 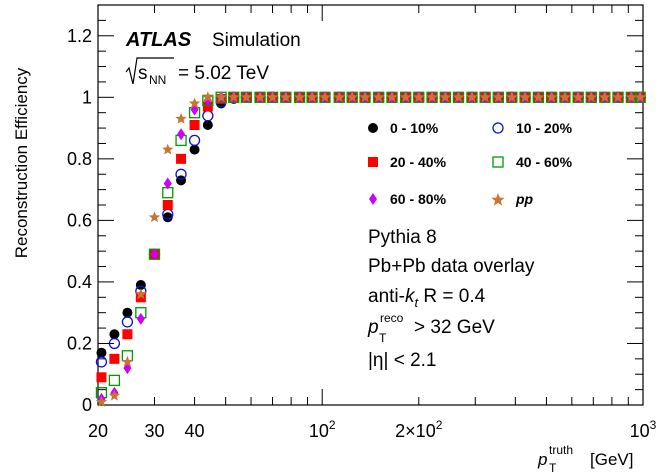 What do you see at coordinates (611, 459) in the screenshot?
I see `x-axis-title-unit: [GeV]` at bounding box center [611, 459].